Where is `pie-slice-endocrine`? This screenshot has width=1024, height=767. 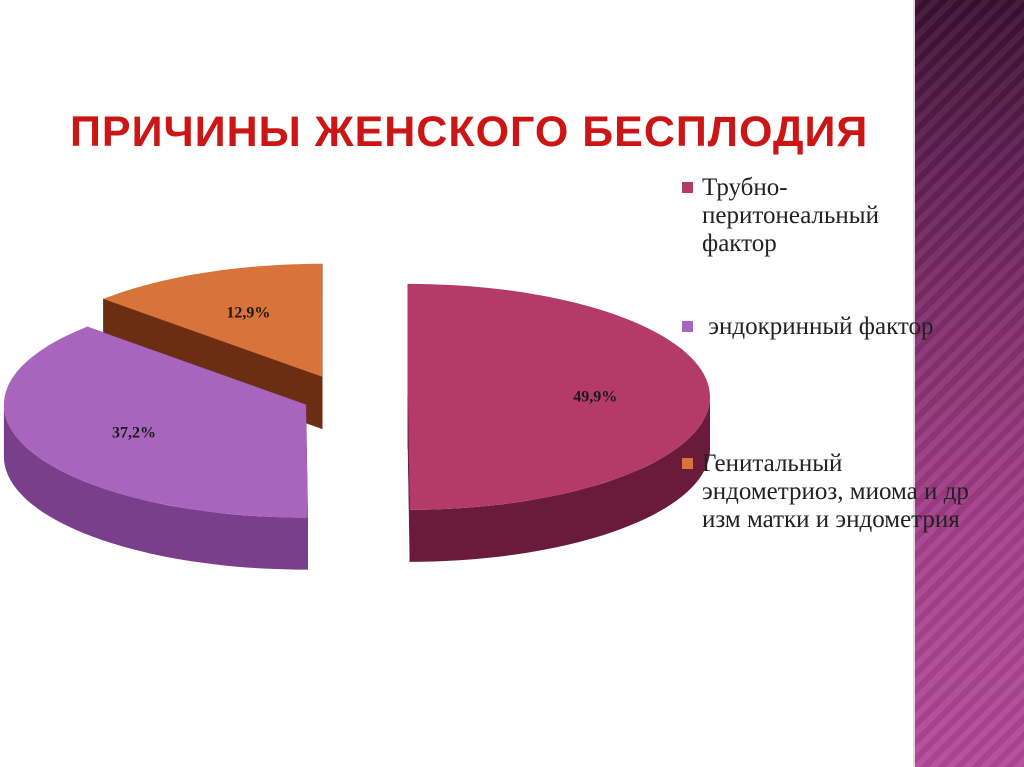 pie-slice-endocrine is located at coordinates (155, 422).